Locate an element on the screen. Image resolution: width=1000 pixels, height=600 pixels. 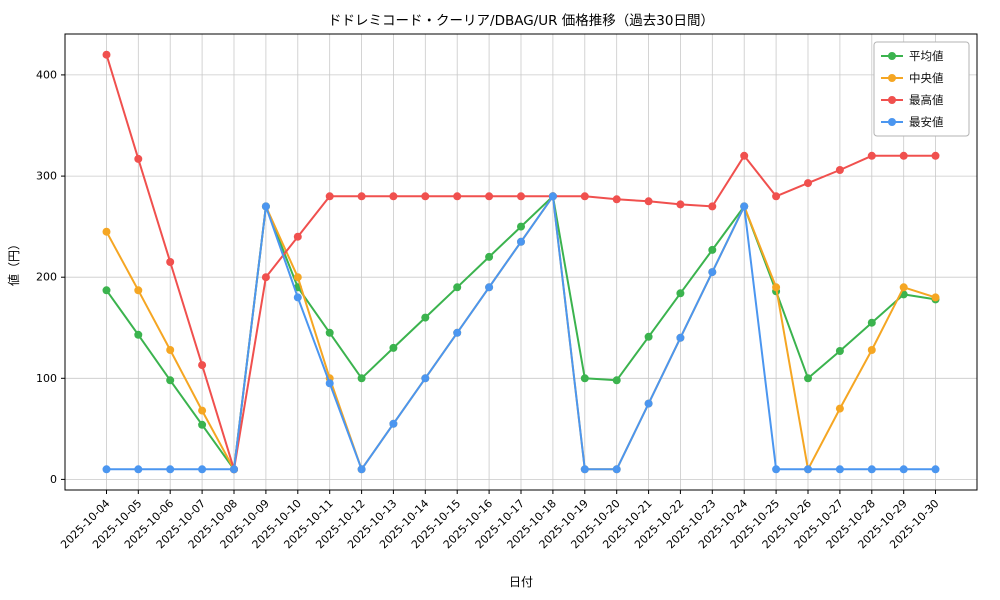
legend-label-lowest: 最安値 is located at coordinates (926, 122).